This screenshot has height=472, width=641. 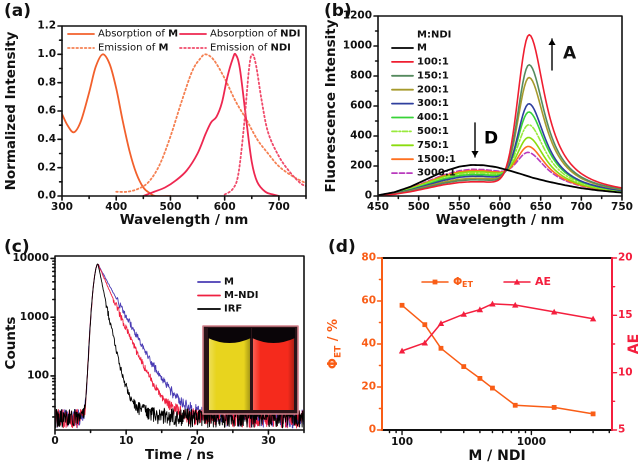 What do you see at coordinates (17, 247) in the screenshot?
I see `panel-c-label: (c)` at bounding box center [17, 247].